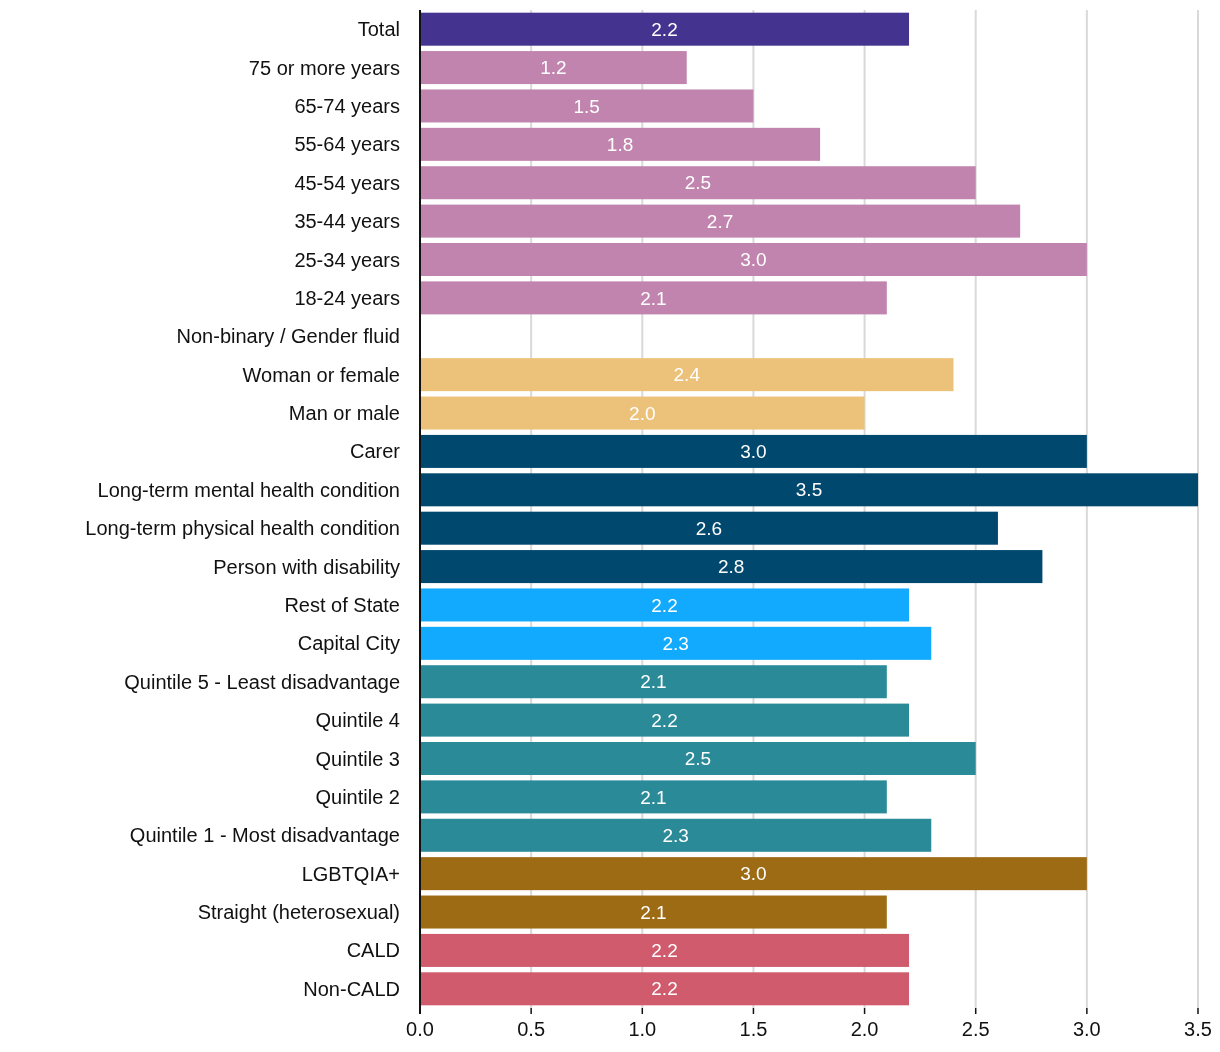 This screenshot has height=1052, width=1220. I want to click on y-tick-label: 25-34 years, so click(347, 259).